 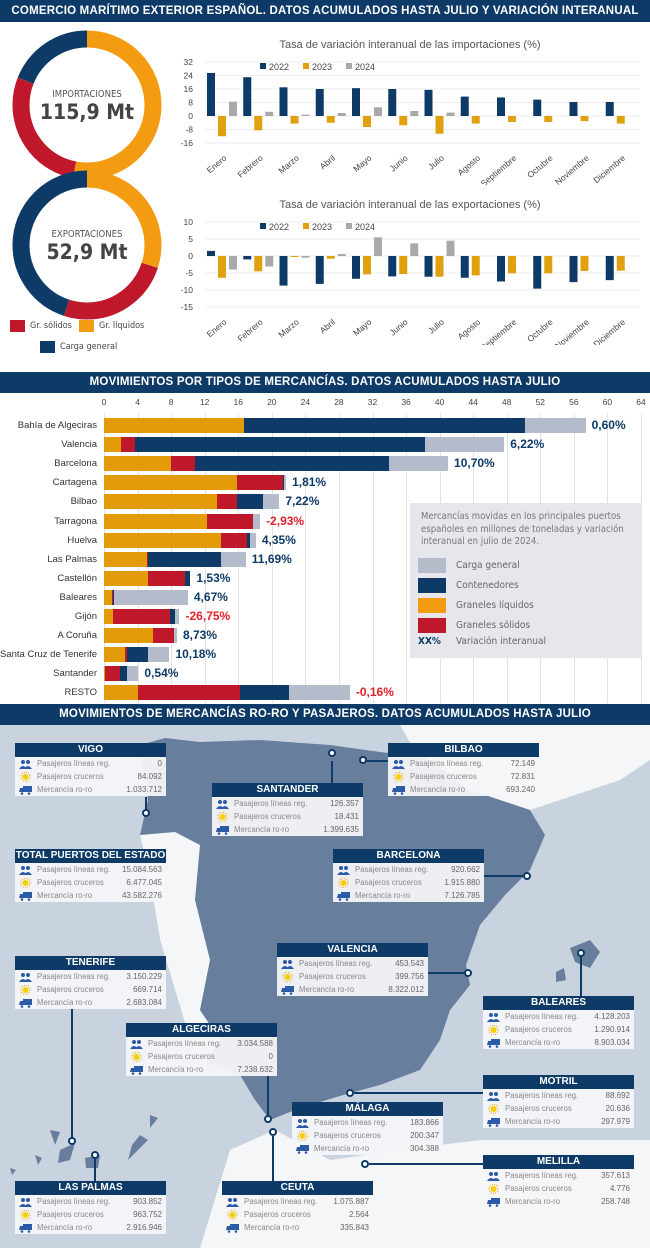 I want to click on bar-Tarragona, so click(x=182, y=521).